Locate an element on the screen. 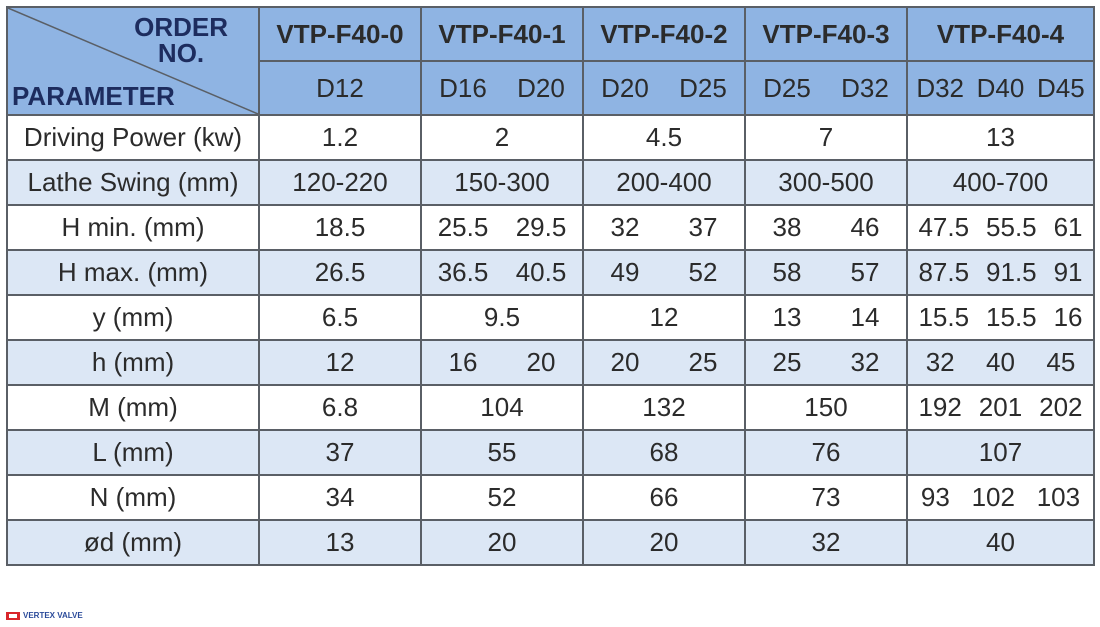 This screenshot has height=627, width=1100. cell-value: 76 is located at coordinates (826, 452).